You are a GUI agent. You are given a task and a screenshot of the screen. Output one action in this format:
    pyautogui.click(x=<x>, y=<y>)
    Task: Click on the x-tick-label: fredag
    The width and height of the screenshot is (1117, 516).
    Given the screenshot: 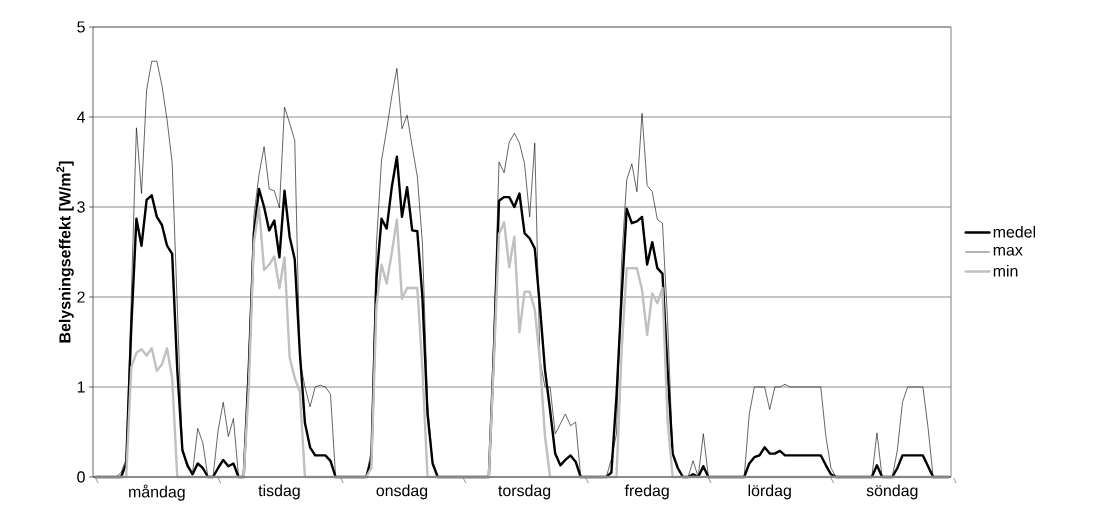 What is the action you would take?
    pyautogui.click(x=646, y=492)
    